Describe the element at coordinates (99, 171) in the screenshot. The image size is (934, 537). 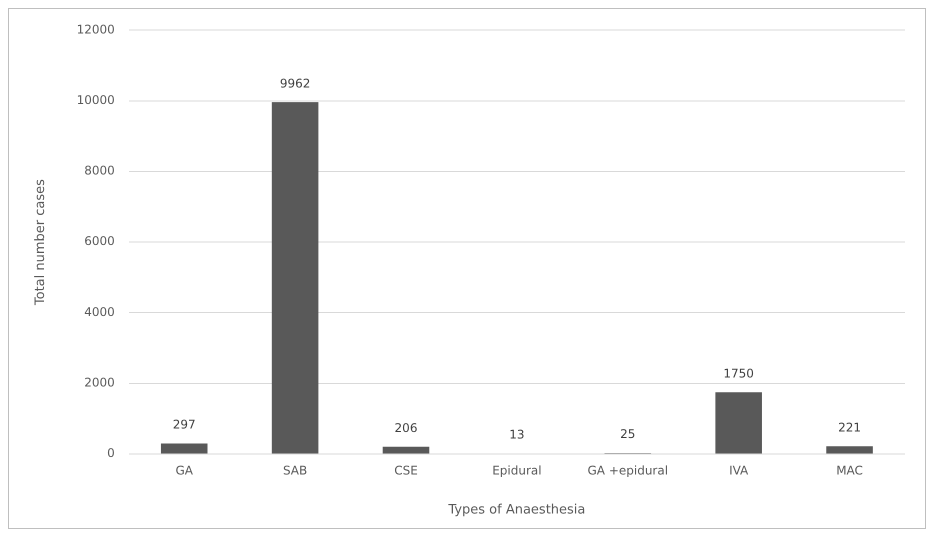
I see `y-tick-label: 8000` at that location.